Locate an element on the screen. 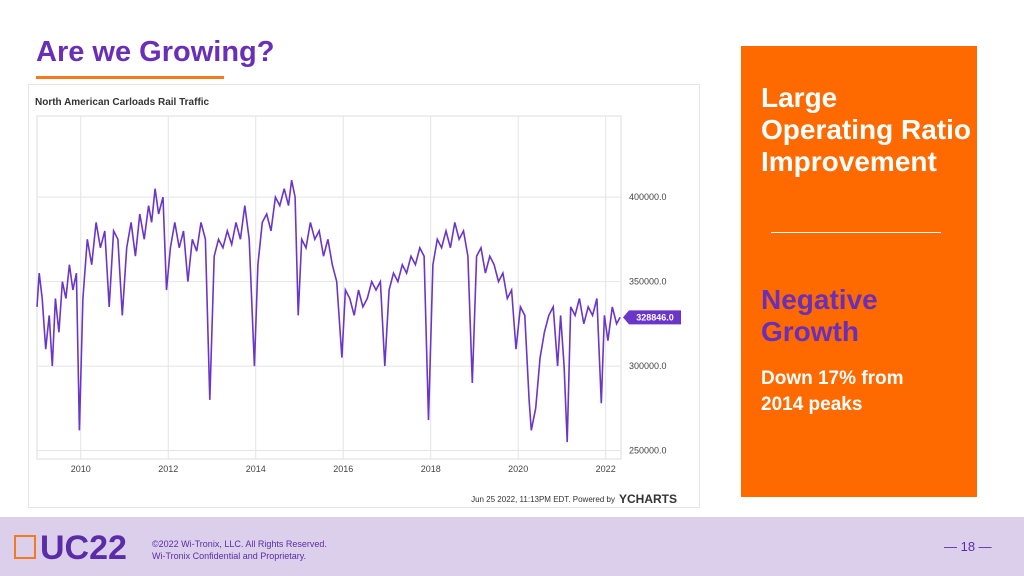 This screenshot has width=1024, height=576. y-tick-label: 250000.0 is located at coordinates (648, 451).